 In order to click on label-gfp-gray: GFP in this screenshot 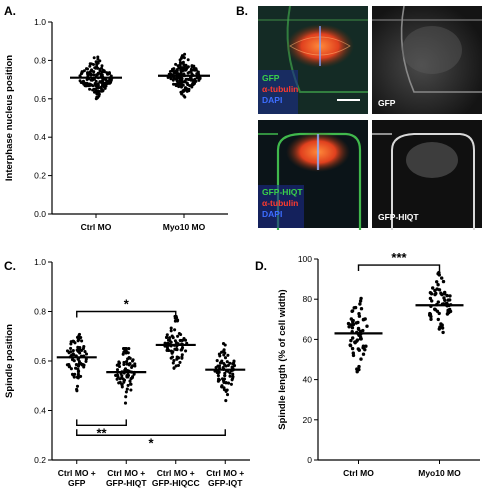, I will do `click(387, 103)`.